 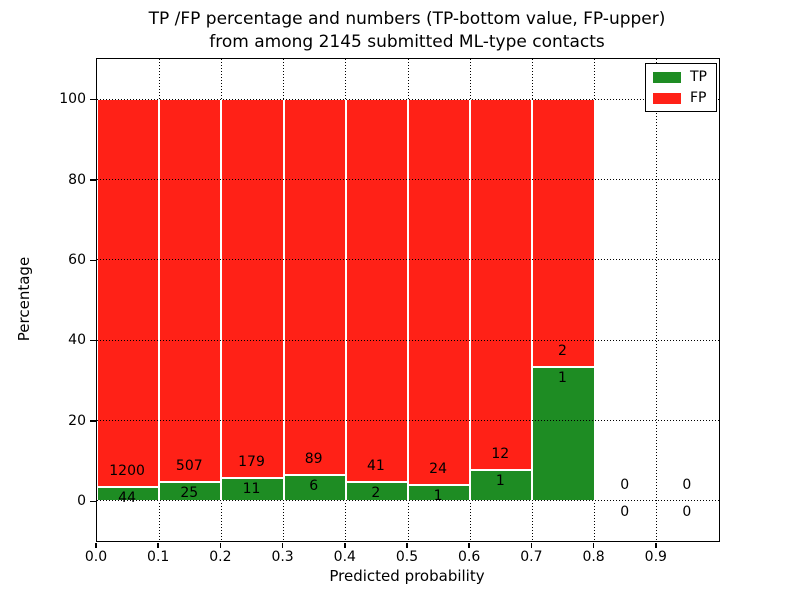 What do you see at coordinates (77, 340) in the screenshot?
I see `y-tick-label: 40` at bounding box center [77, 340].